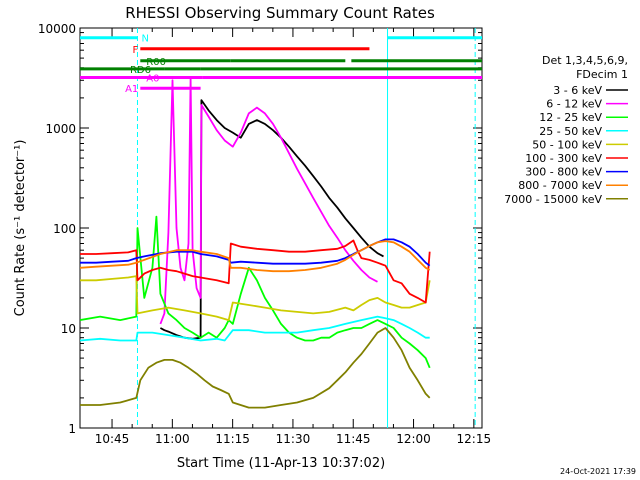 The height and width of the screenshot is (480, 640). What do you see at coordinates (20, 228) in the screenshot?
I see `y-axis-label: Count Rate (s⁻¹ detector⁻¹)` at bounding box center [20, 228].